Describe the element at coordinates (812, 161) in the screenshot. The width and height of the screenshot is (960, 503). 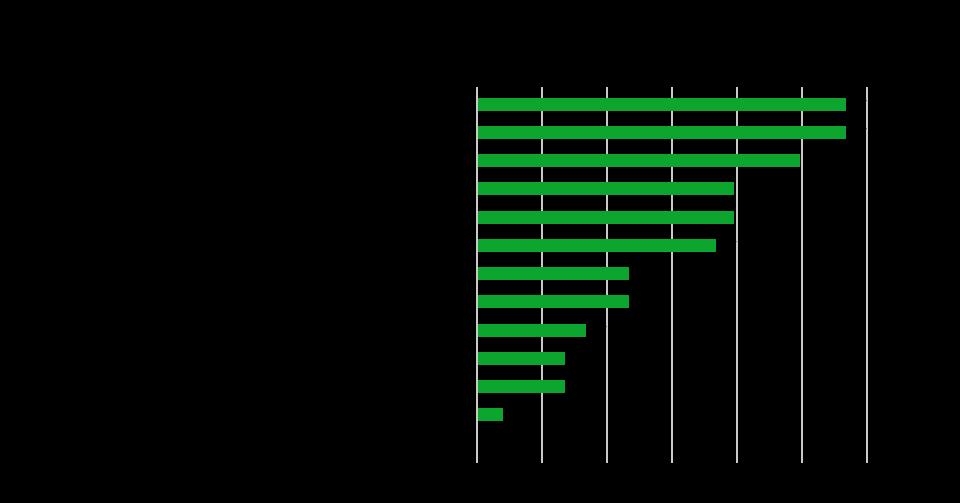
I see `bar-value-label: 5.0` at that location.